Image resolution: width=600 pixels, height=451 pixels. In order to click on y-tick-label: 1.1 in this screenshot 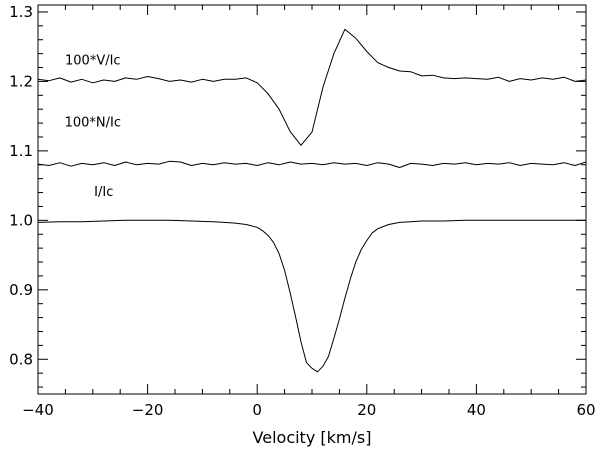, I will do `click(21, 151)`.